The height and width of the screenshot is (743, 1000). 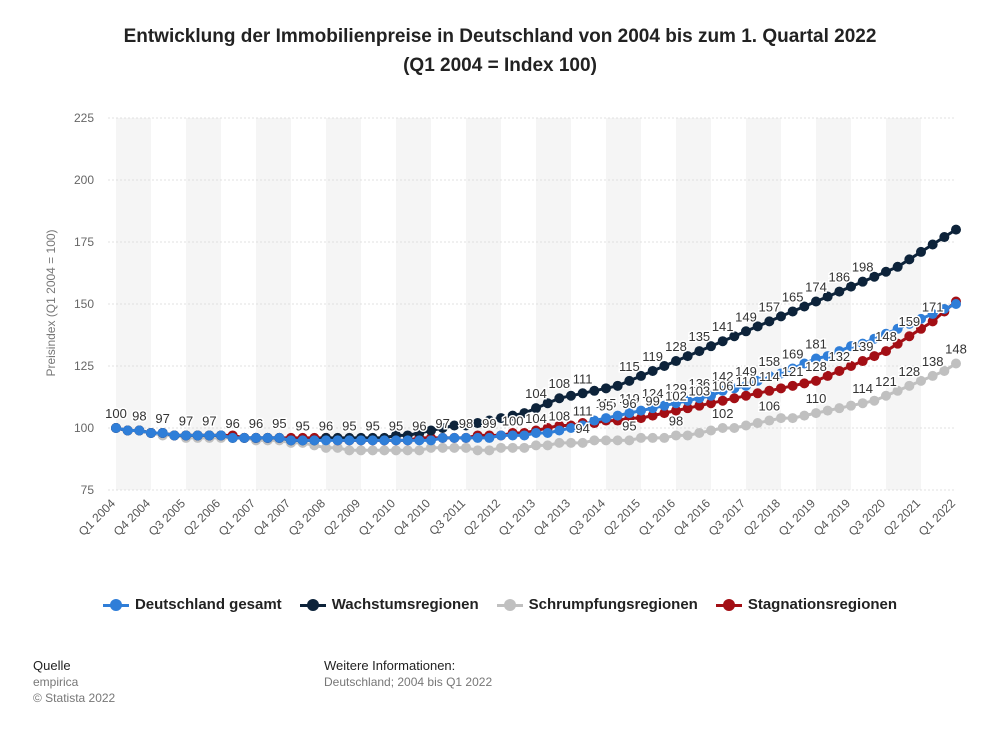 I want to click on legend-item-stagnation: Stagnationsregionen, so click(x=806, y=604).